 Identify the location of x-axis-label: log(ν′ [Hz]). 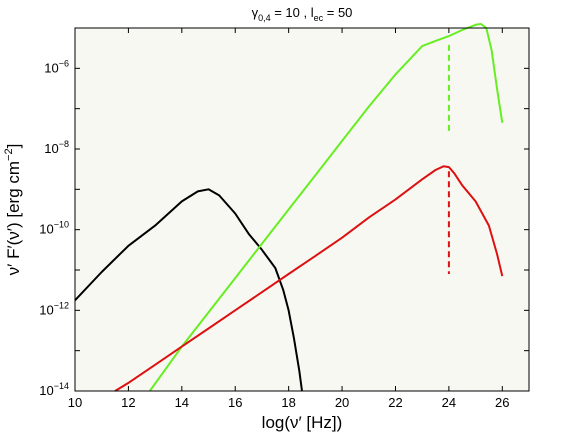
(302, 422).